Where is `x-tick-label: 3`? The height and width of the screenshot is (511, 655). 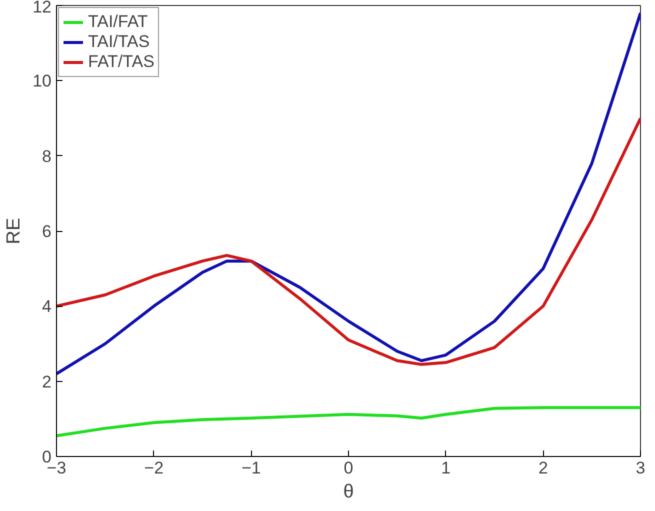
x-tick-label: 3 is located at coordinates (641, 468).